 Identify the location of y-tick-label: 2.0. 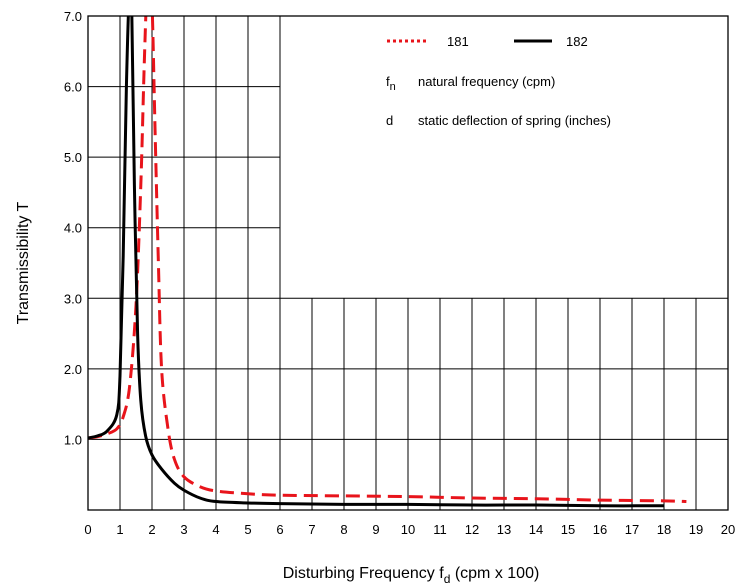
(73, 369).